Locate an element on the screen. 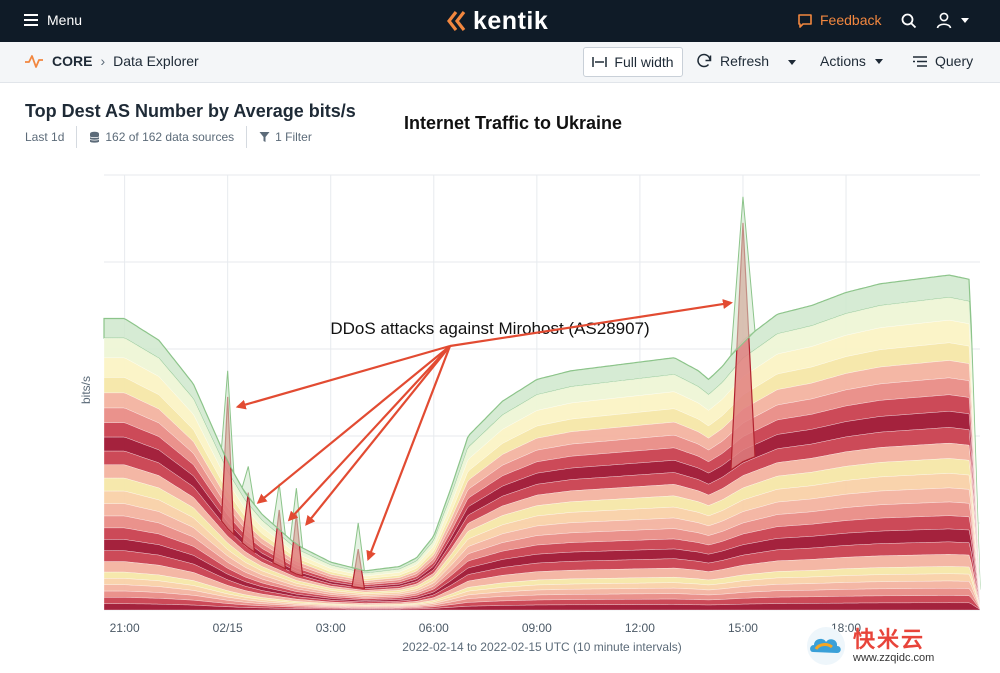 The image size is (1000, 673). refresh-icon is located at coordinates (704, 60).